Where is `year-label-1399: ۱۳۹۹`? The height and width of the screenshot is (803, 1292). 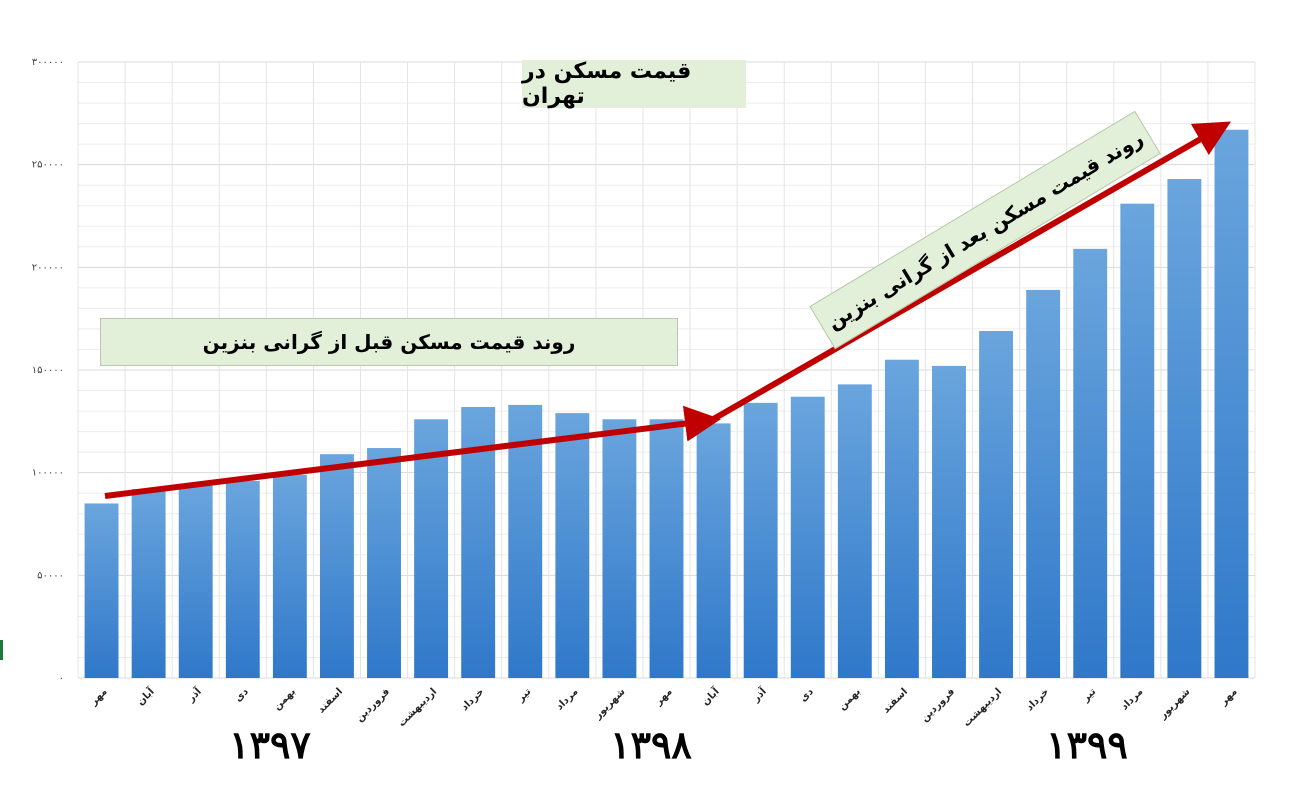
year-label-1399: ۱۳۹۹ is located at coordinates (1087, 744).